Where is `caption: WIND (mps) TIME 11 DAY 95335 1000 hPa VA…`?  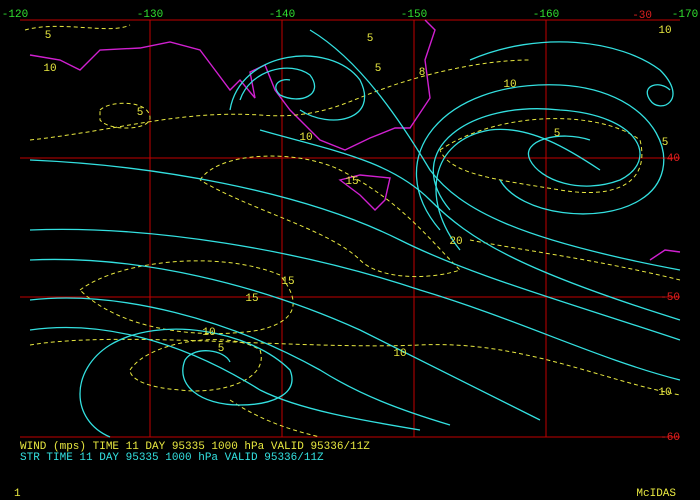
caption: WIND (mps) TIME 11 DAY 95335 1000 hPa VA… is located at coordinates (195, 447).